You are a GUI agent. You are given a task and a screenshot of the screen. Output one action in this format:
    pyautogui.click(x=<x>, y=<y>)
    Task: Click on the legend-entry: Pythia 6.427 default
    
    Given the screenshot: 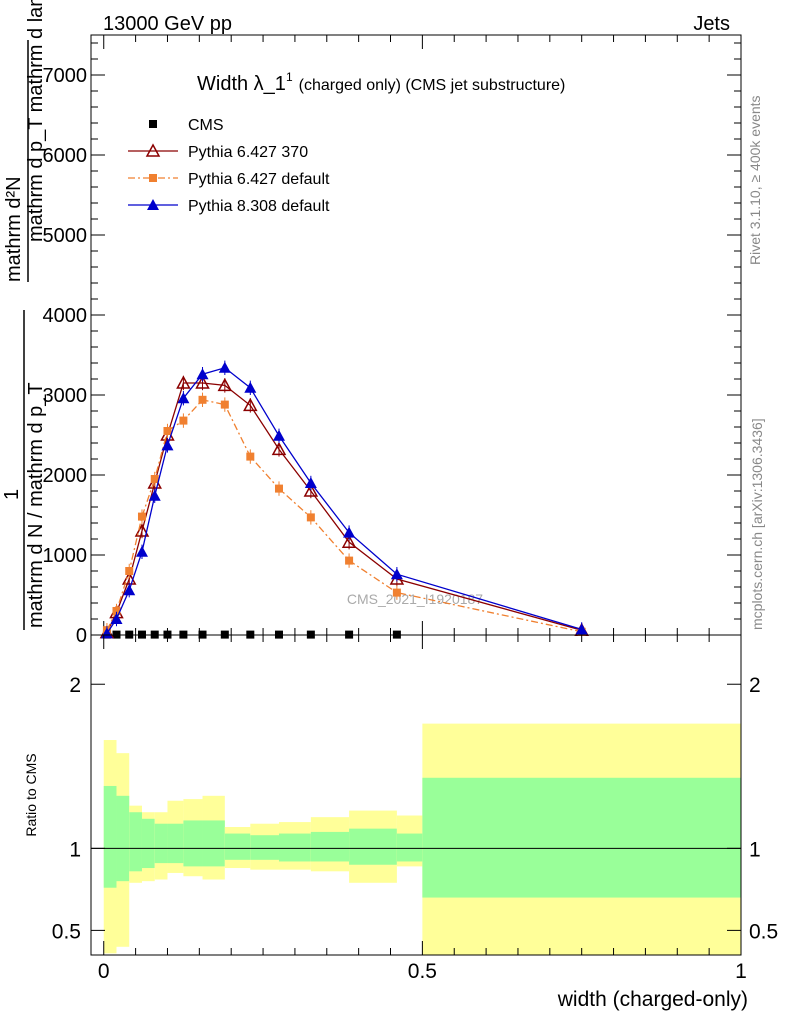 What is the action you would take?
    pyautogui.click(x=229, y=179)
    